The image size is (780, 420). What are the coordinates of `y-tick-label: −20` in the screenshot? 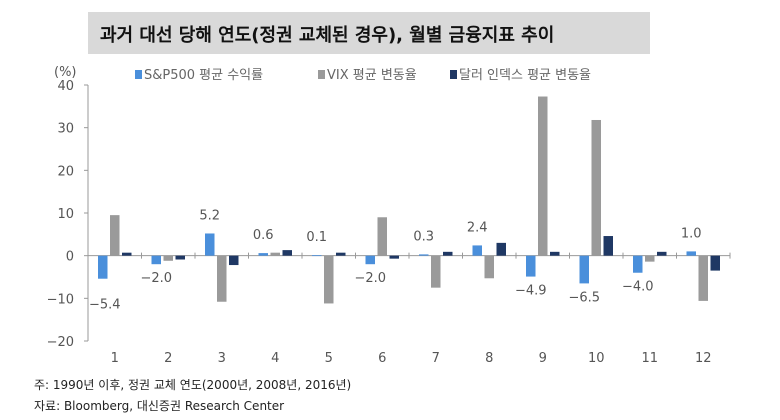 It's located at (60, 342).